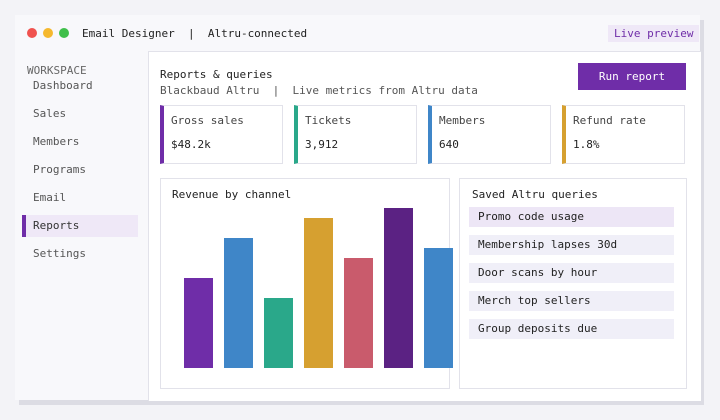  What do you see at coordinates (59, 169) in the screenshot?
I see `nav-item: Programs` at bounding box center [59, 169].